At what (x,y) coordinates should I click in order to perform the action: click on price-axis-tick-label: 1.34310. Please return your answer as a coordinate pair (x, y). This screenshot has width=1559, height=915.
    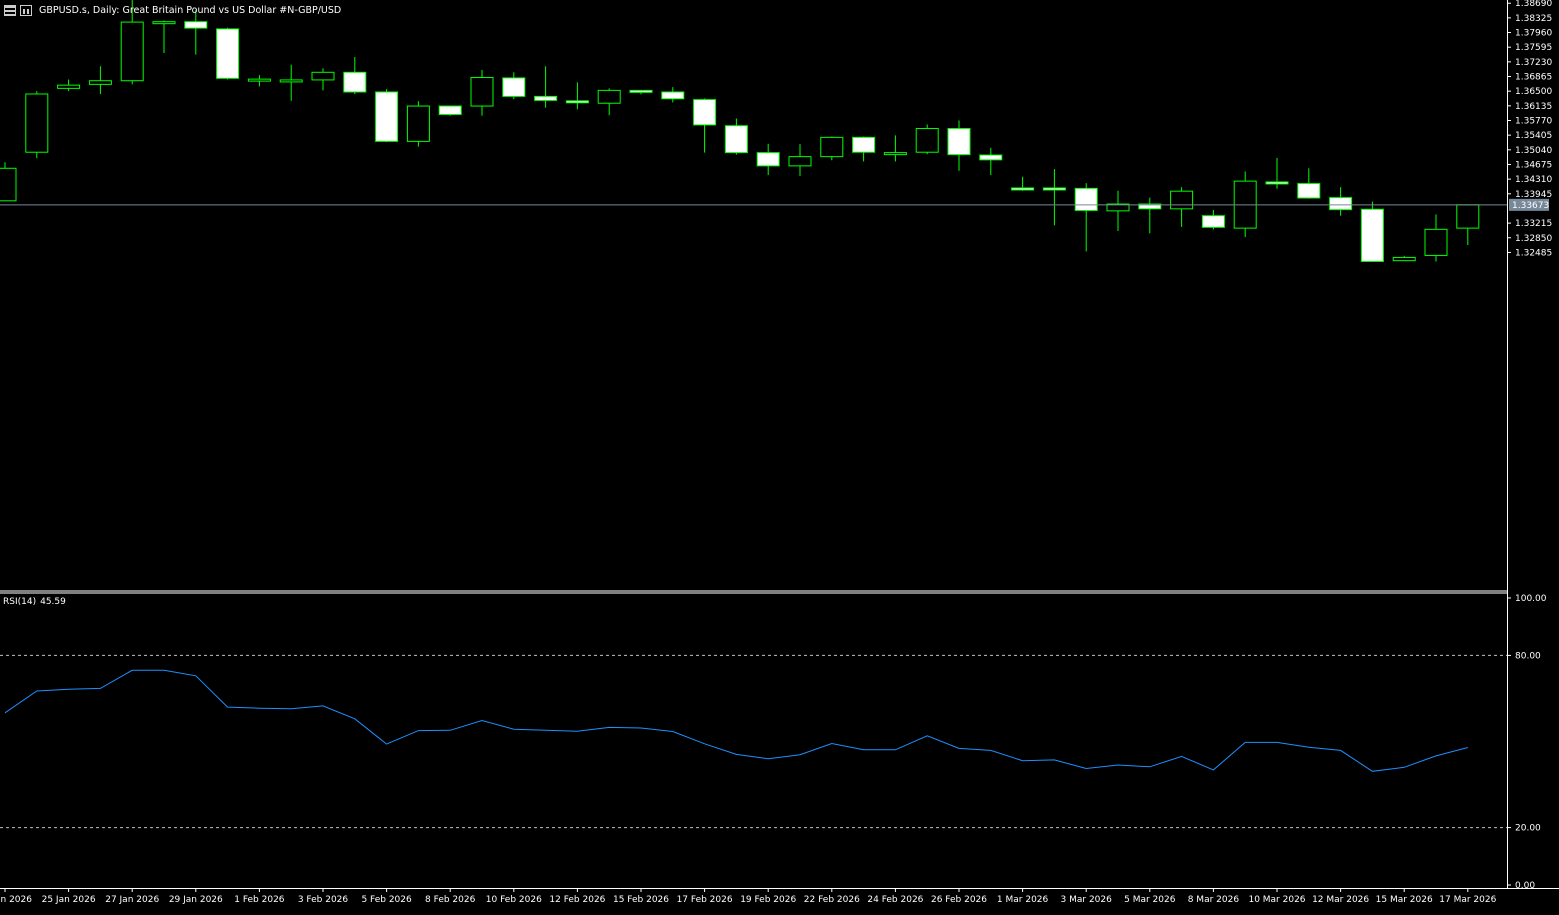
    Looking at the image, I should click on (1533, 180).